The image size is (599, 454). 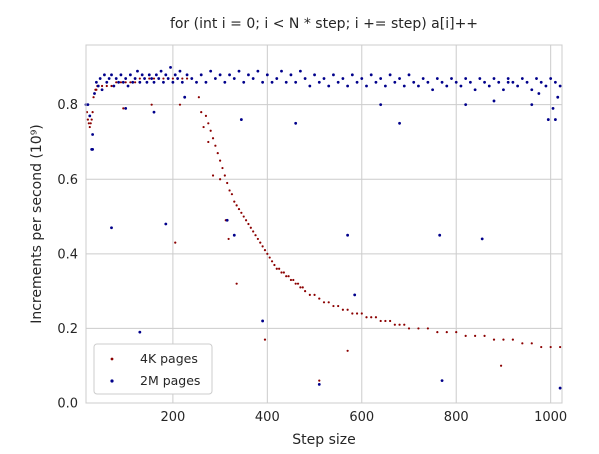 I want to click on y-tick-labels: 0.0 0.2 0.4 0.6 0.8, so click(x=67, y=254).